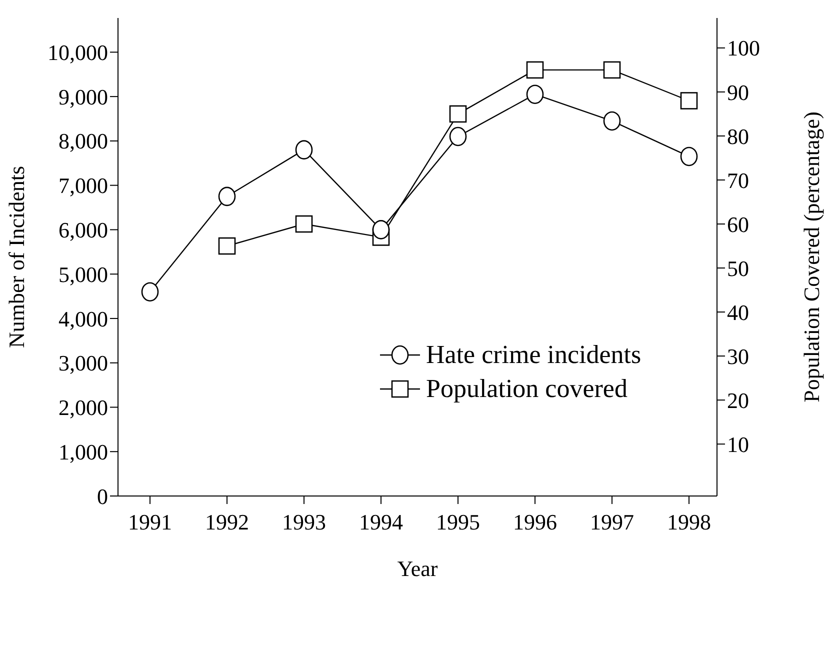 Image resolution: width=837 pixels, height=652 pixels. I want to click on legend-label: Population covered, so click(527, 389).